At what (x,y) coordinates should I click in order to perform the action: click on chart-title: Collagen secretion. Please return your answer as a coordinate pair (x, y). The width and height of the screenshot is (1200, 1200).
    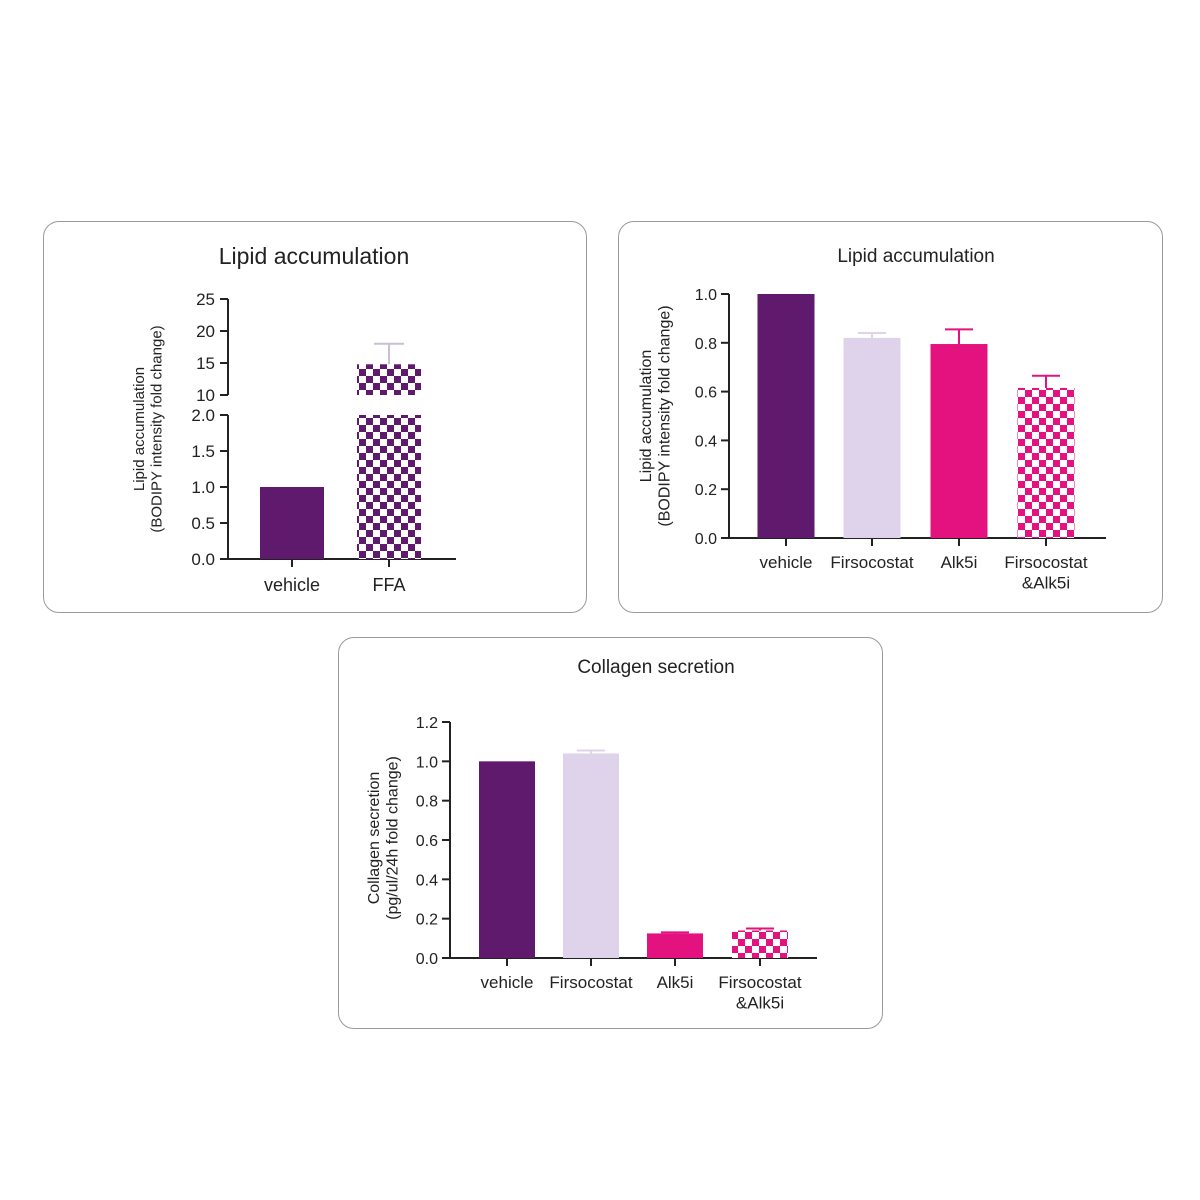
    Looking at the image, I should click on (655, 667).